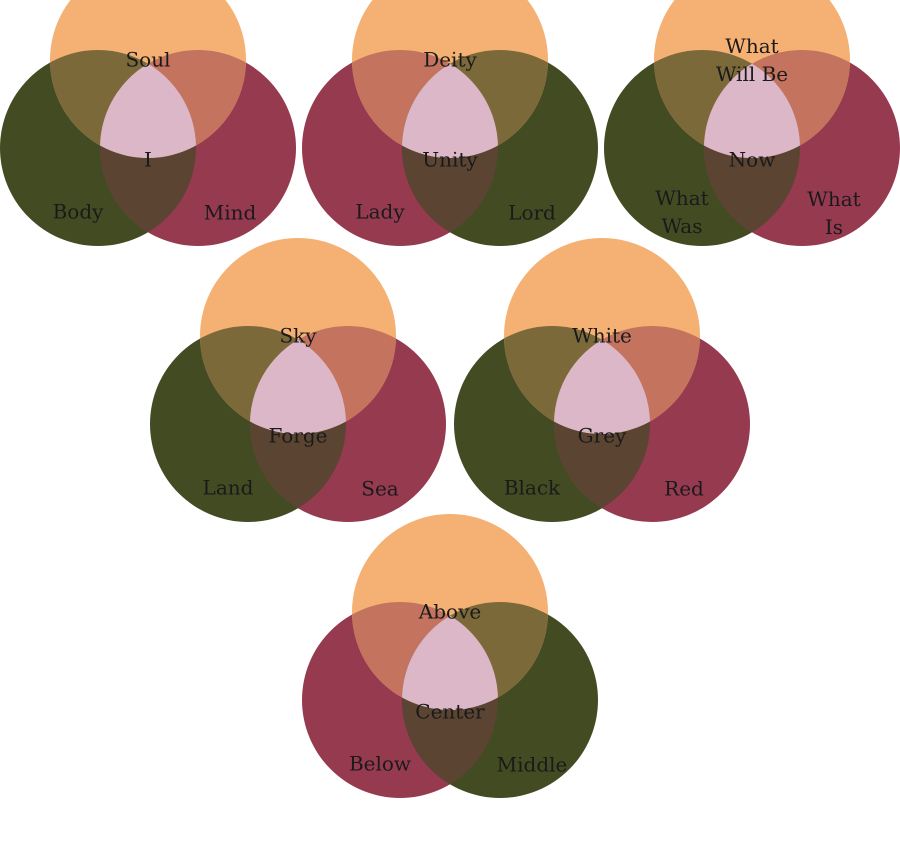 The width and height of the screenshot is (900, 850). Describe the element at coordinates (681, 212) in the screenshot. I see `left-label: What Was` at that location.